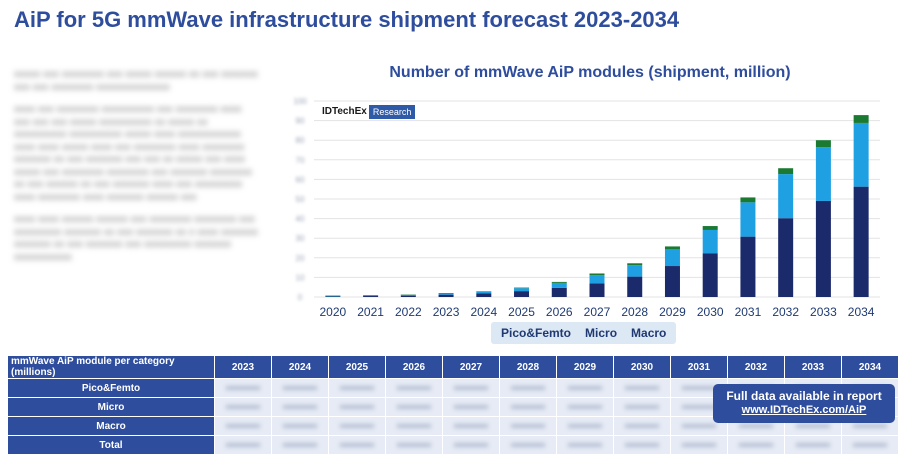  I want to click on table-year-header: 2028, so click(528, 367).